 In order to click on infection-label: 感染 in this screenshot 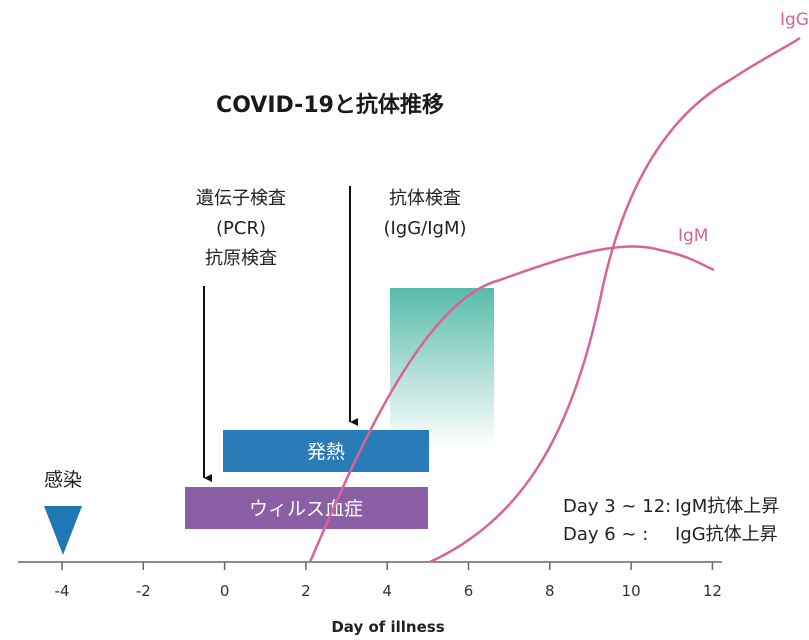, I will do `click(63, 480)`.